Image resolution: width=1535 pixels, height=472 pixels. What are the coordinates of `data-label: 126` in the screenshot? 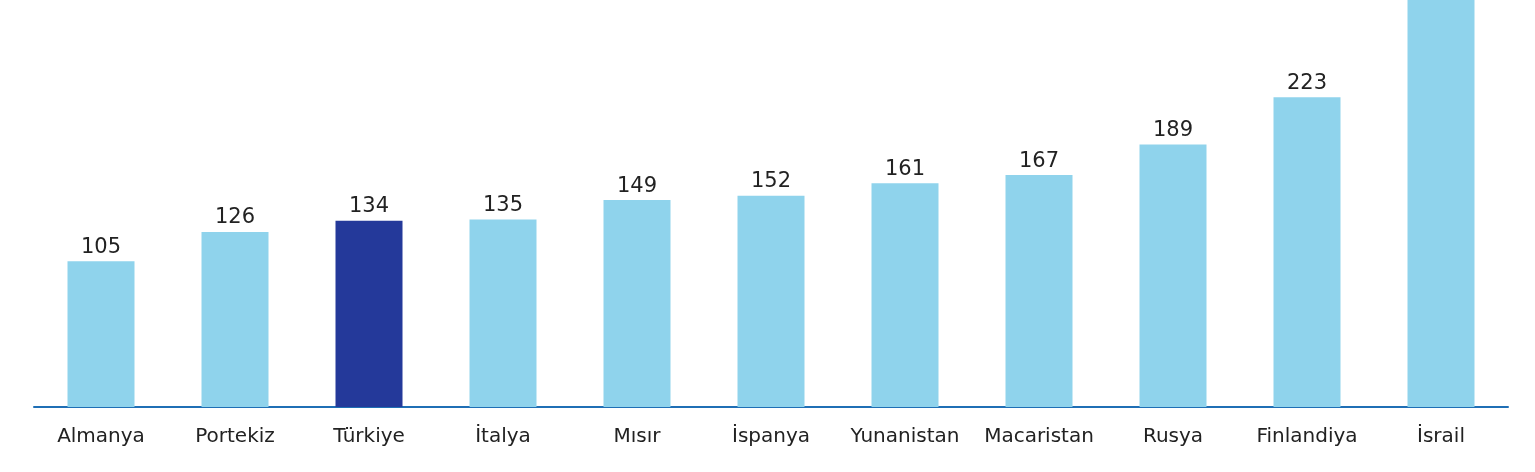 It's located at (235, 216).